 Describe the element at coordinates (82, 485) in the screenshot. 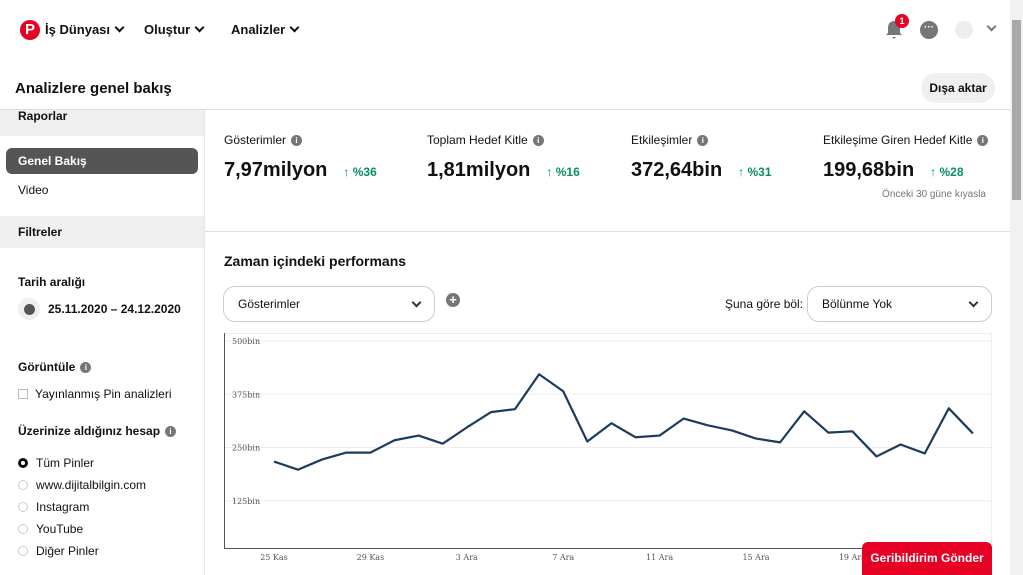

I see `radio-website: www.dijitalbilgin.com` at that location.